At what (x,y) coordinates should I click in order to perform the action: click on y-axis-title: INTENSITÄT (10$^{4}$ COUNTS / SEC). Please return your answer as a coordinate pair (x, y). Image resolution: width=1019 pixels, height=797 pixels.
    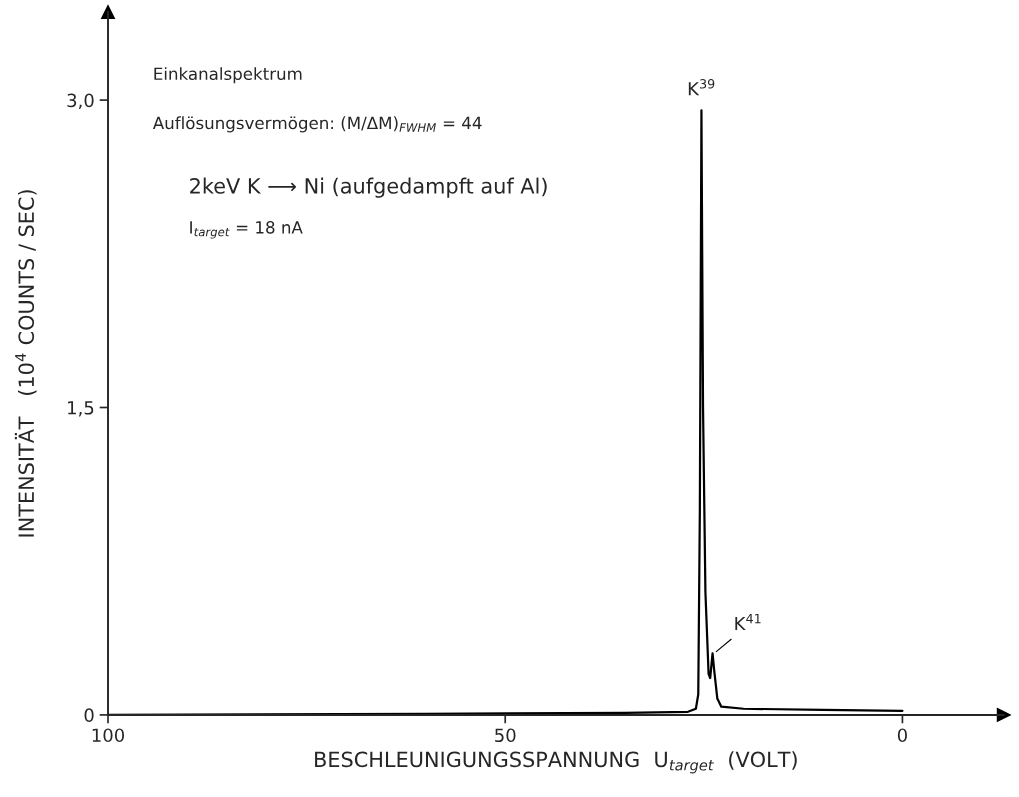
    Looking at the image, I should click on (25, 363).